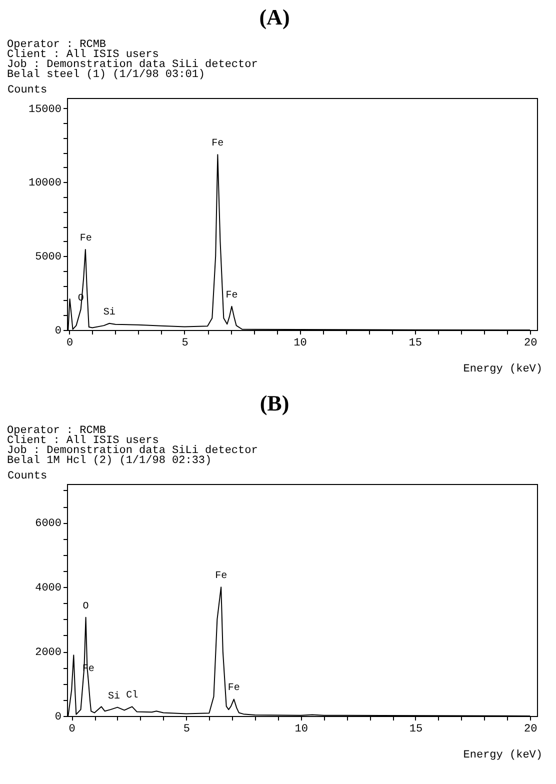 The image size is (556, 784). Describe the element at coordinates (48, 588) in the screenshot. I see `y-tick-label: 4000` at that location.